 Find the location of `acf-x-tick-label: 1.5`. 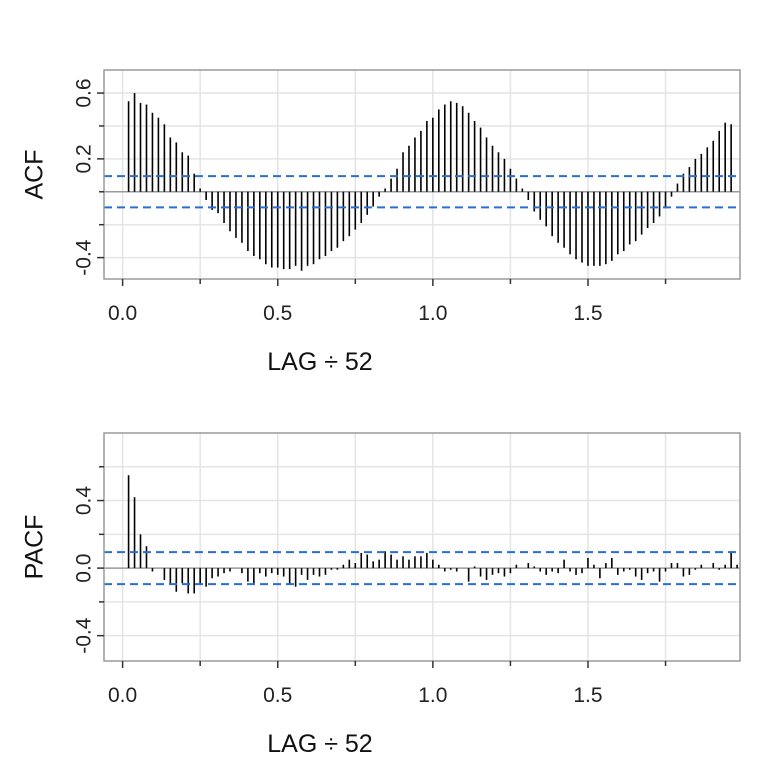

acf-x-tick-label: 1.5 is located at coordinates (587, 313).